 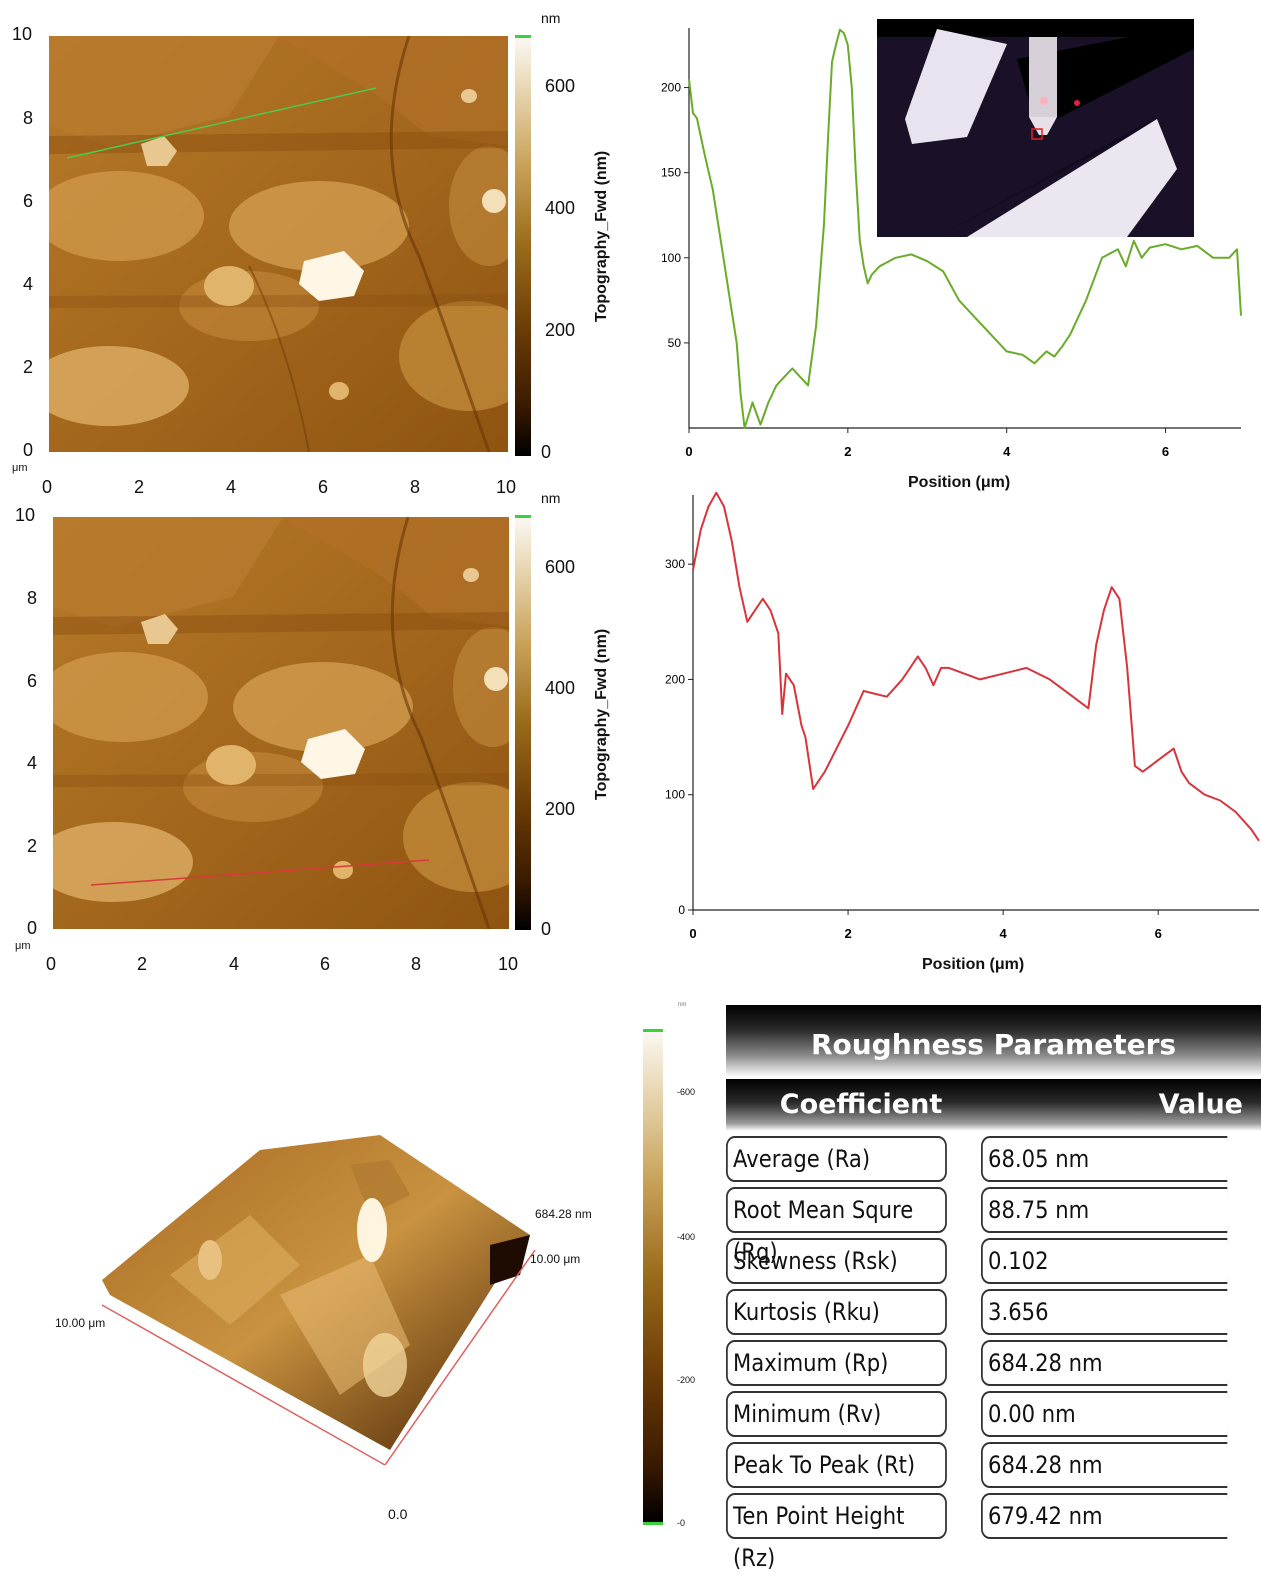 I want to click on profile2-axes, so click(x=975, y=703).